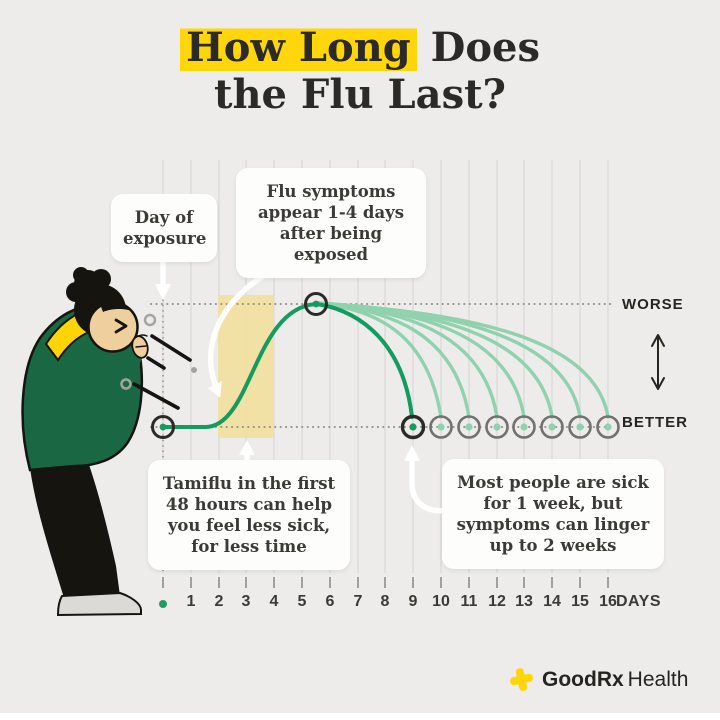 The image size is (720, 720). What do you see at coordinates (638, 601) in the screenshot?
I see `axis-unit-label: DAYS` at bounding box center [638, 601].